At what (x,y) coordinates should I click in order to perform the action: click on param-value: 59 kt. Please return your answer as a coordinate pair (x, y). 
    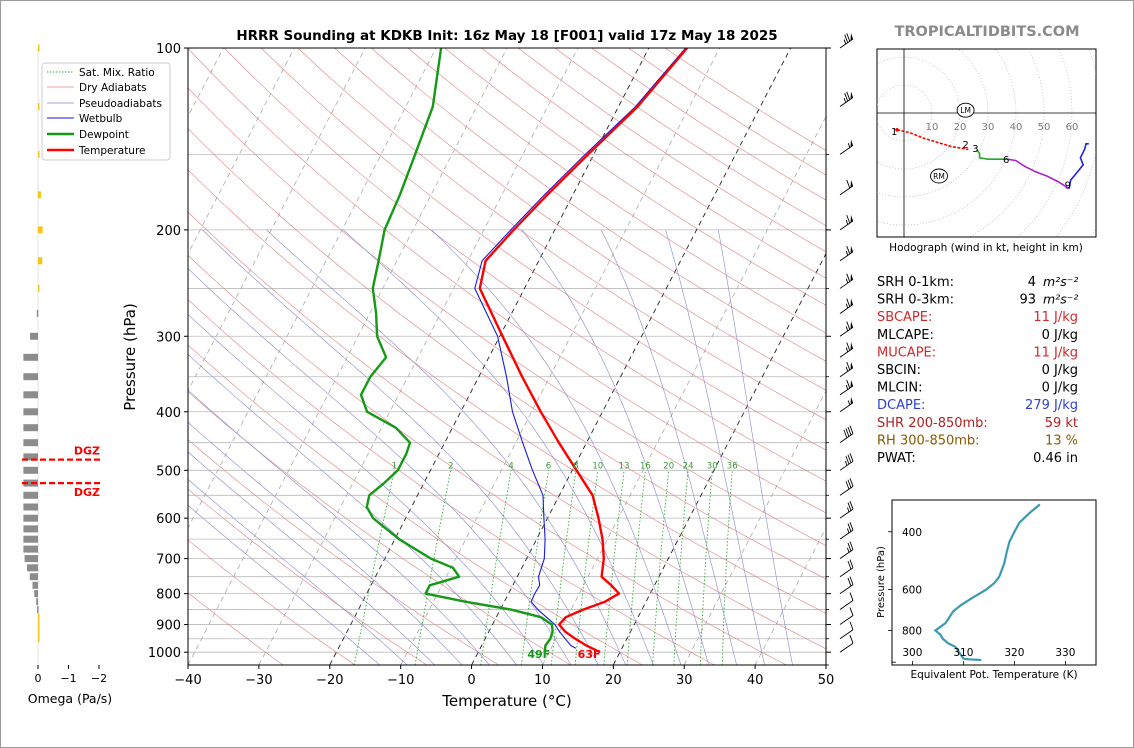
    Looking at the image, I should click on (1061, 423).